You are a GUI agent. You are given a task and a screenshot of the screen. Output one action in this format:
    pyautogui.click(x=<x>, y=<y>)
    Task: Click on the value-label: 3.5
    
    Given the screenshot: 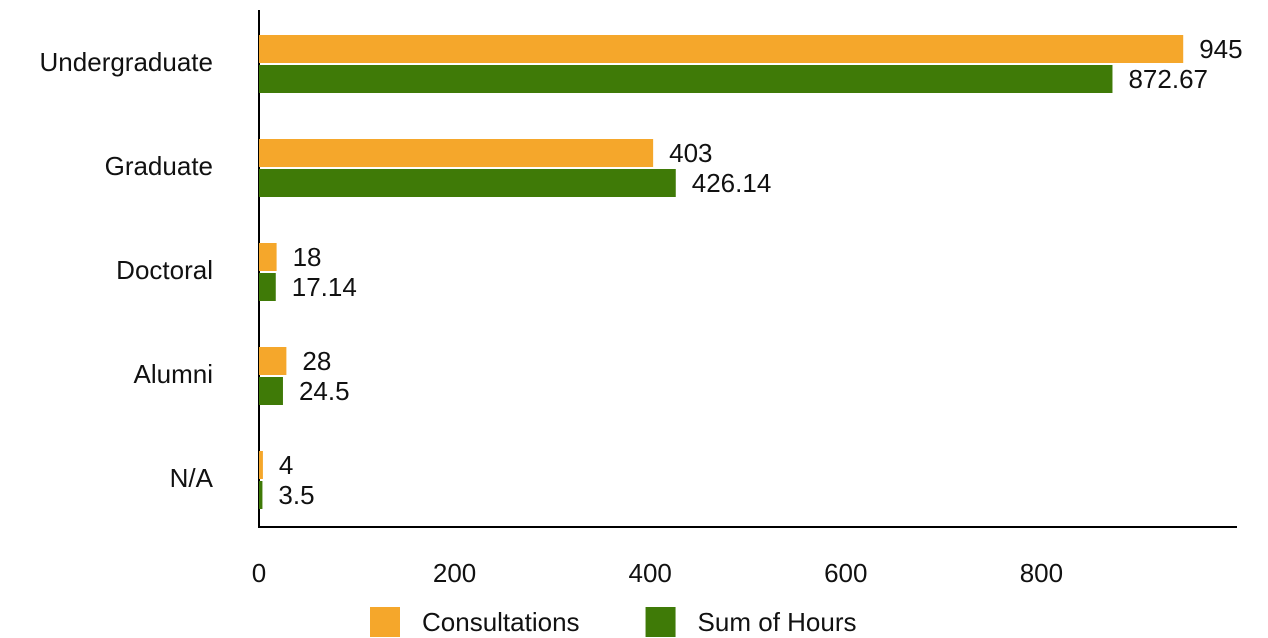 What is the action you would take?
    pyautogui.click(x=296, y=495)
    